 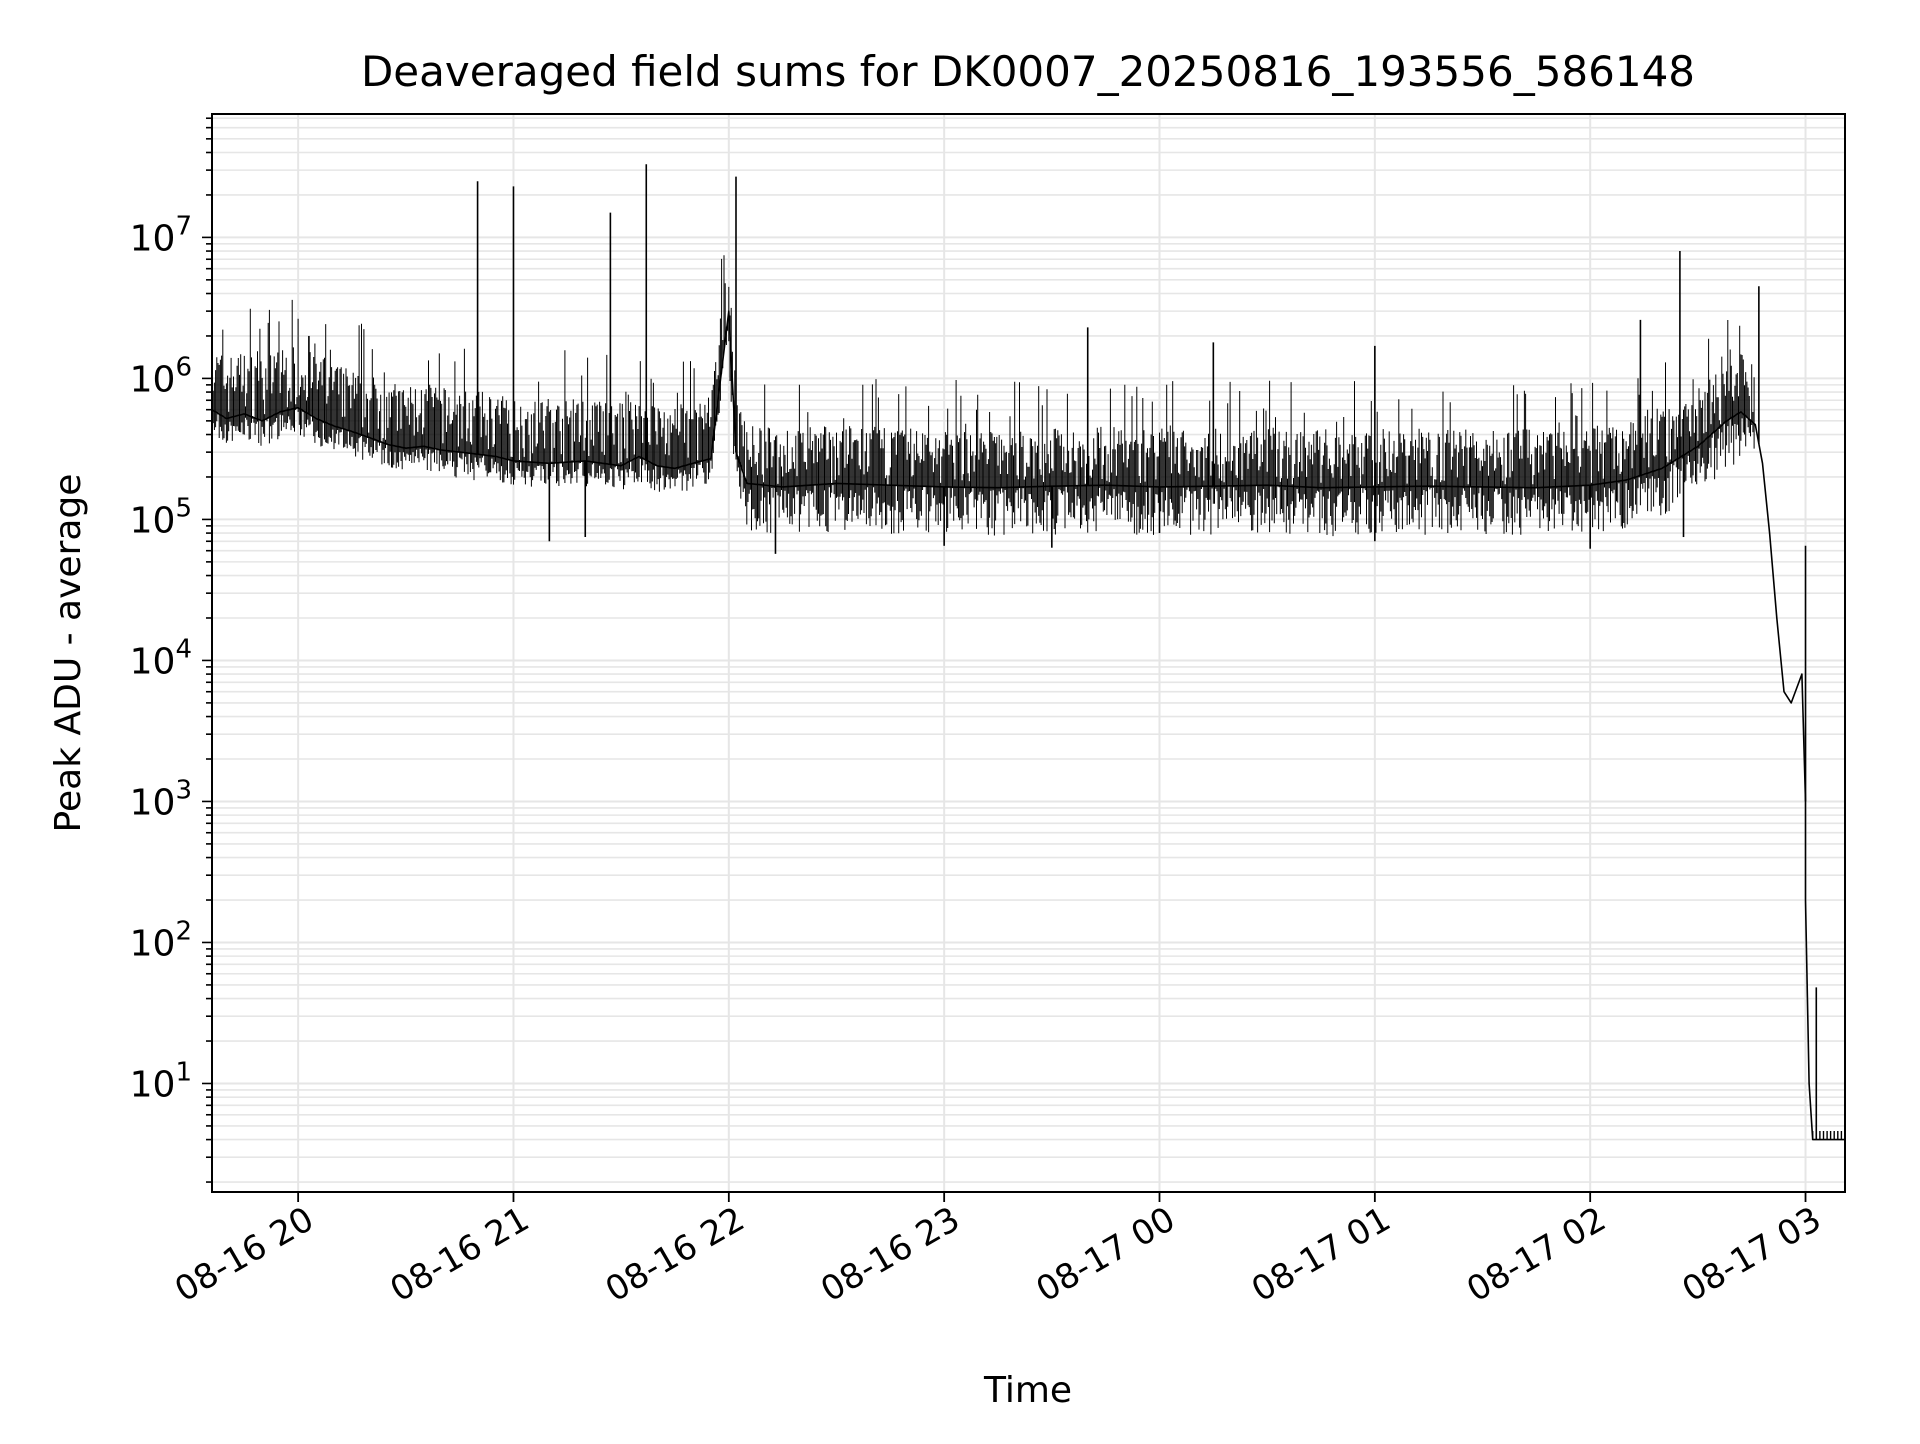 What do you see at coordinates (1829, 1135) in the screenshot?
I see `series-floor-comb` at bounding box center [1829, 1135].